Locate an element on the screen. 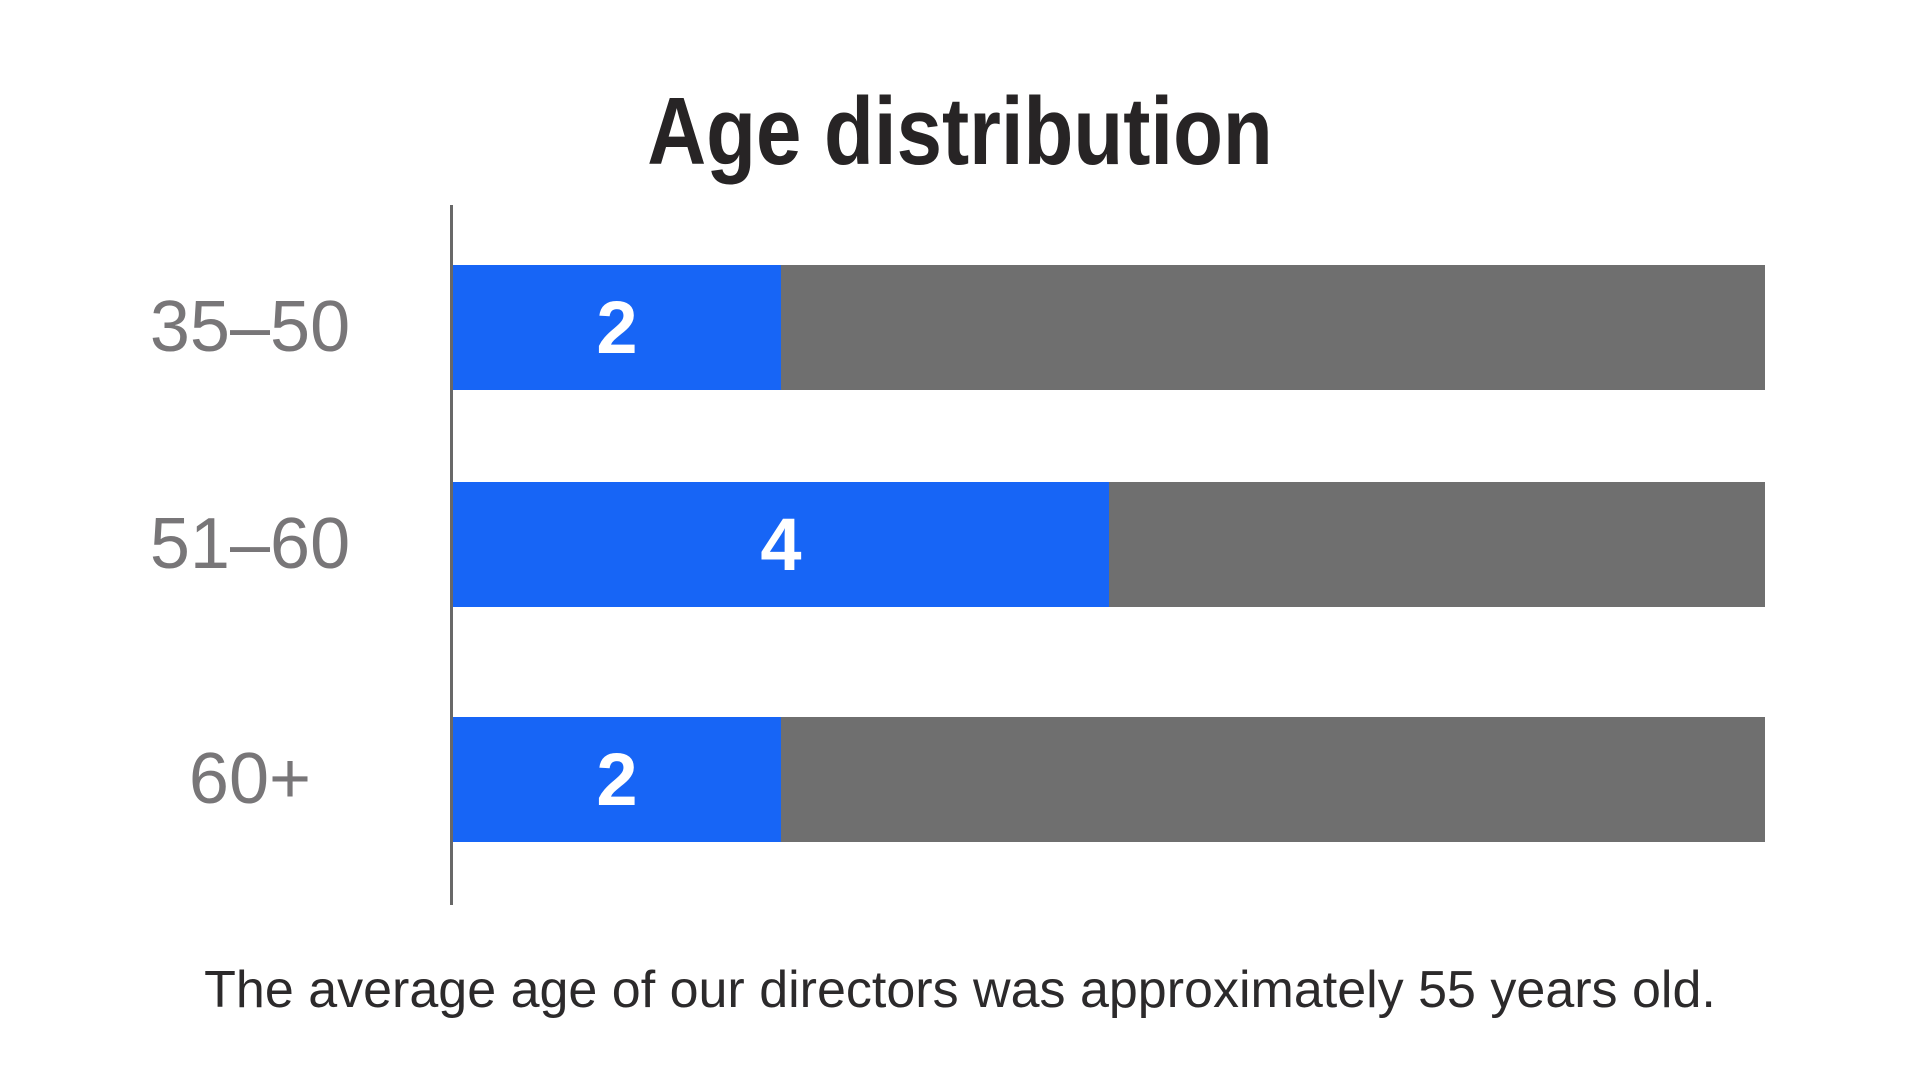  bar-row-35-50: 35–50 2 is located at coordinates (957, 327).